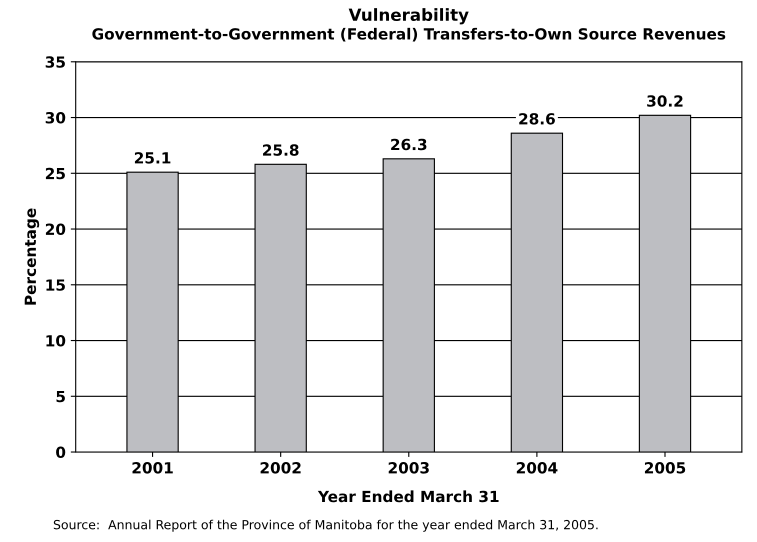 This screenshot has height=542, width=757. What do you see at coordinates (326, 526) in the screenshot?
I see `source-note: Source: Annual Report of the Province of Manitoba for the year ended March 31, 2005.` at bounding box center [326, 526].